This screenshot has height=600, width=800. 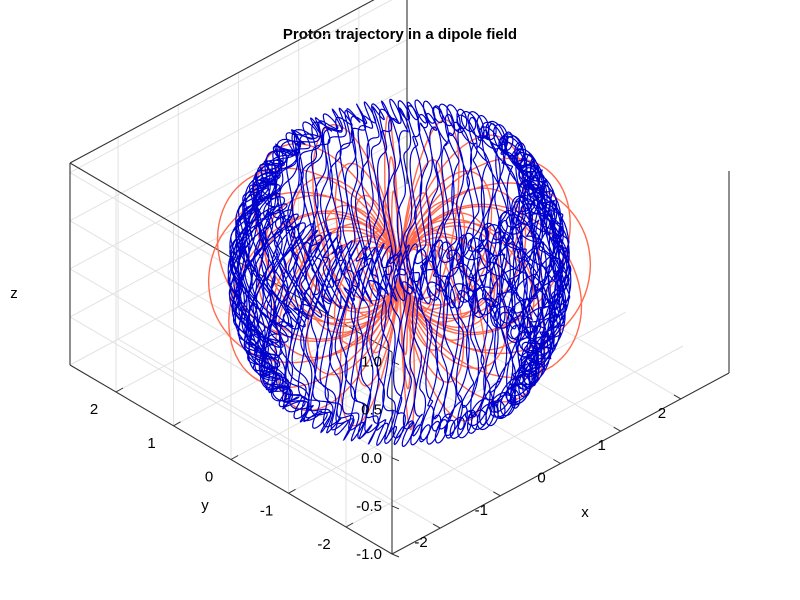 What do you see at coordinates (371, 458) in the screenshot?
I see `z-tick-label: 0.0` at bounding box center [371, 458].